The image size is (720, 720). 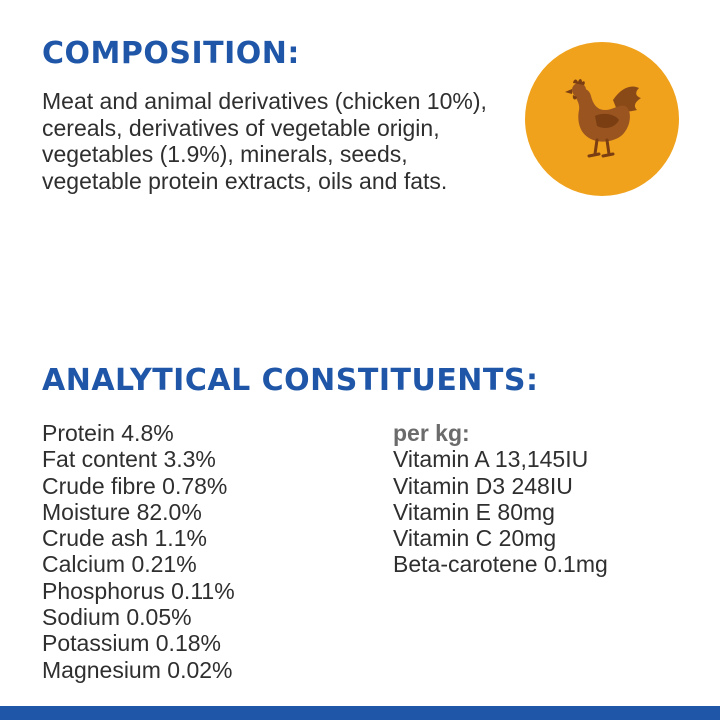 What do you see at coordinates (483, 485) in the screenshot?
I see `vitamin-item: Vitamin D3 248IU` at bounding box center [483, 485].